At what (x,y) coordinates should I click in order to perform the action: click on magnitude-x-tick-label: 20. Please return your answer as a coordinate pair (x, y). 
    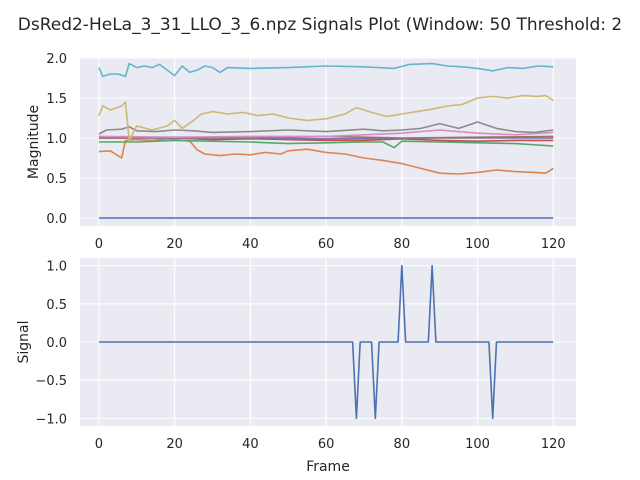
    Looking at the image, I should click on (174, 244).